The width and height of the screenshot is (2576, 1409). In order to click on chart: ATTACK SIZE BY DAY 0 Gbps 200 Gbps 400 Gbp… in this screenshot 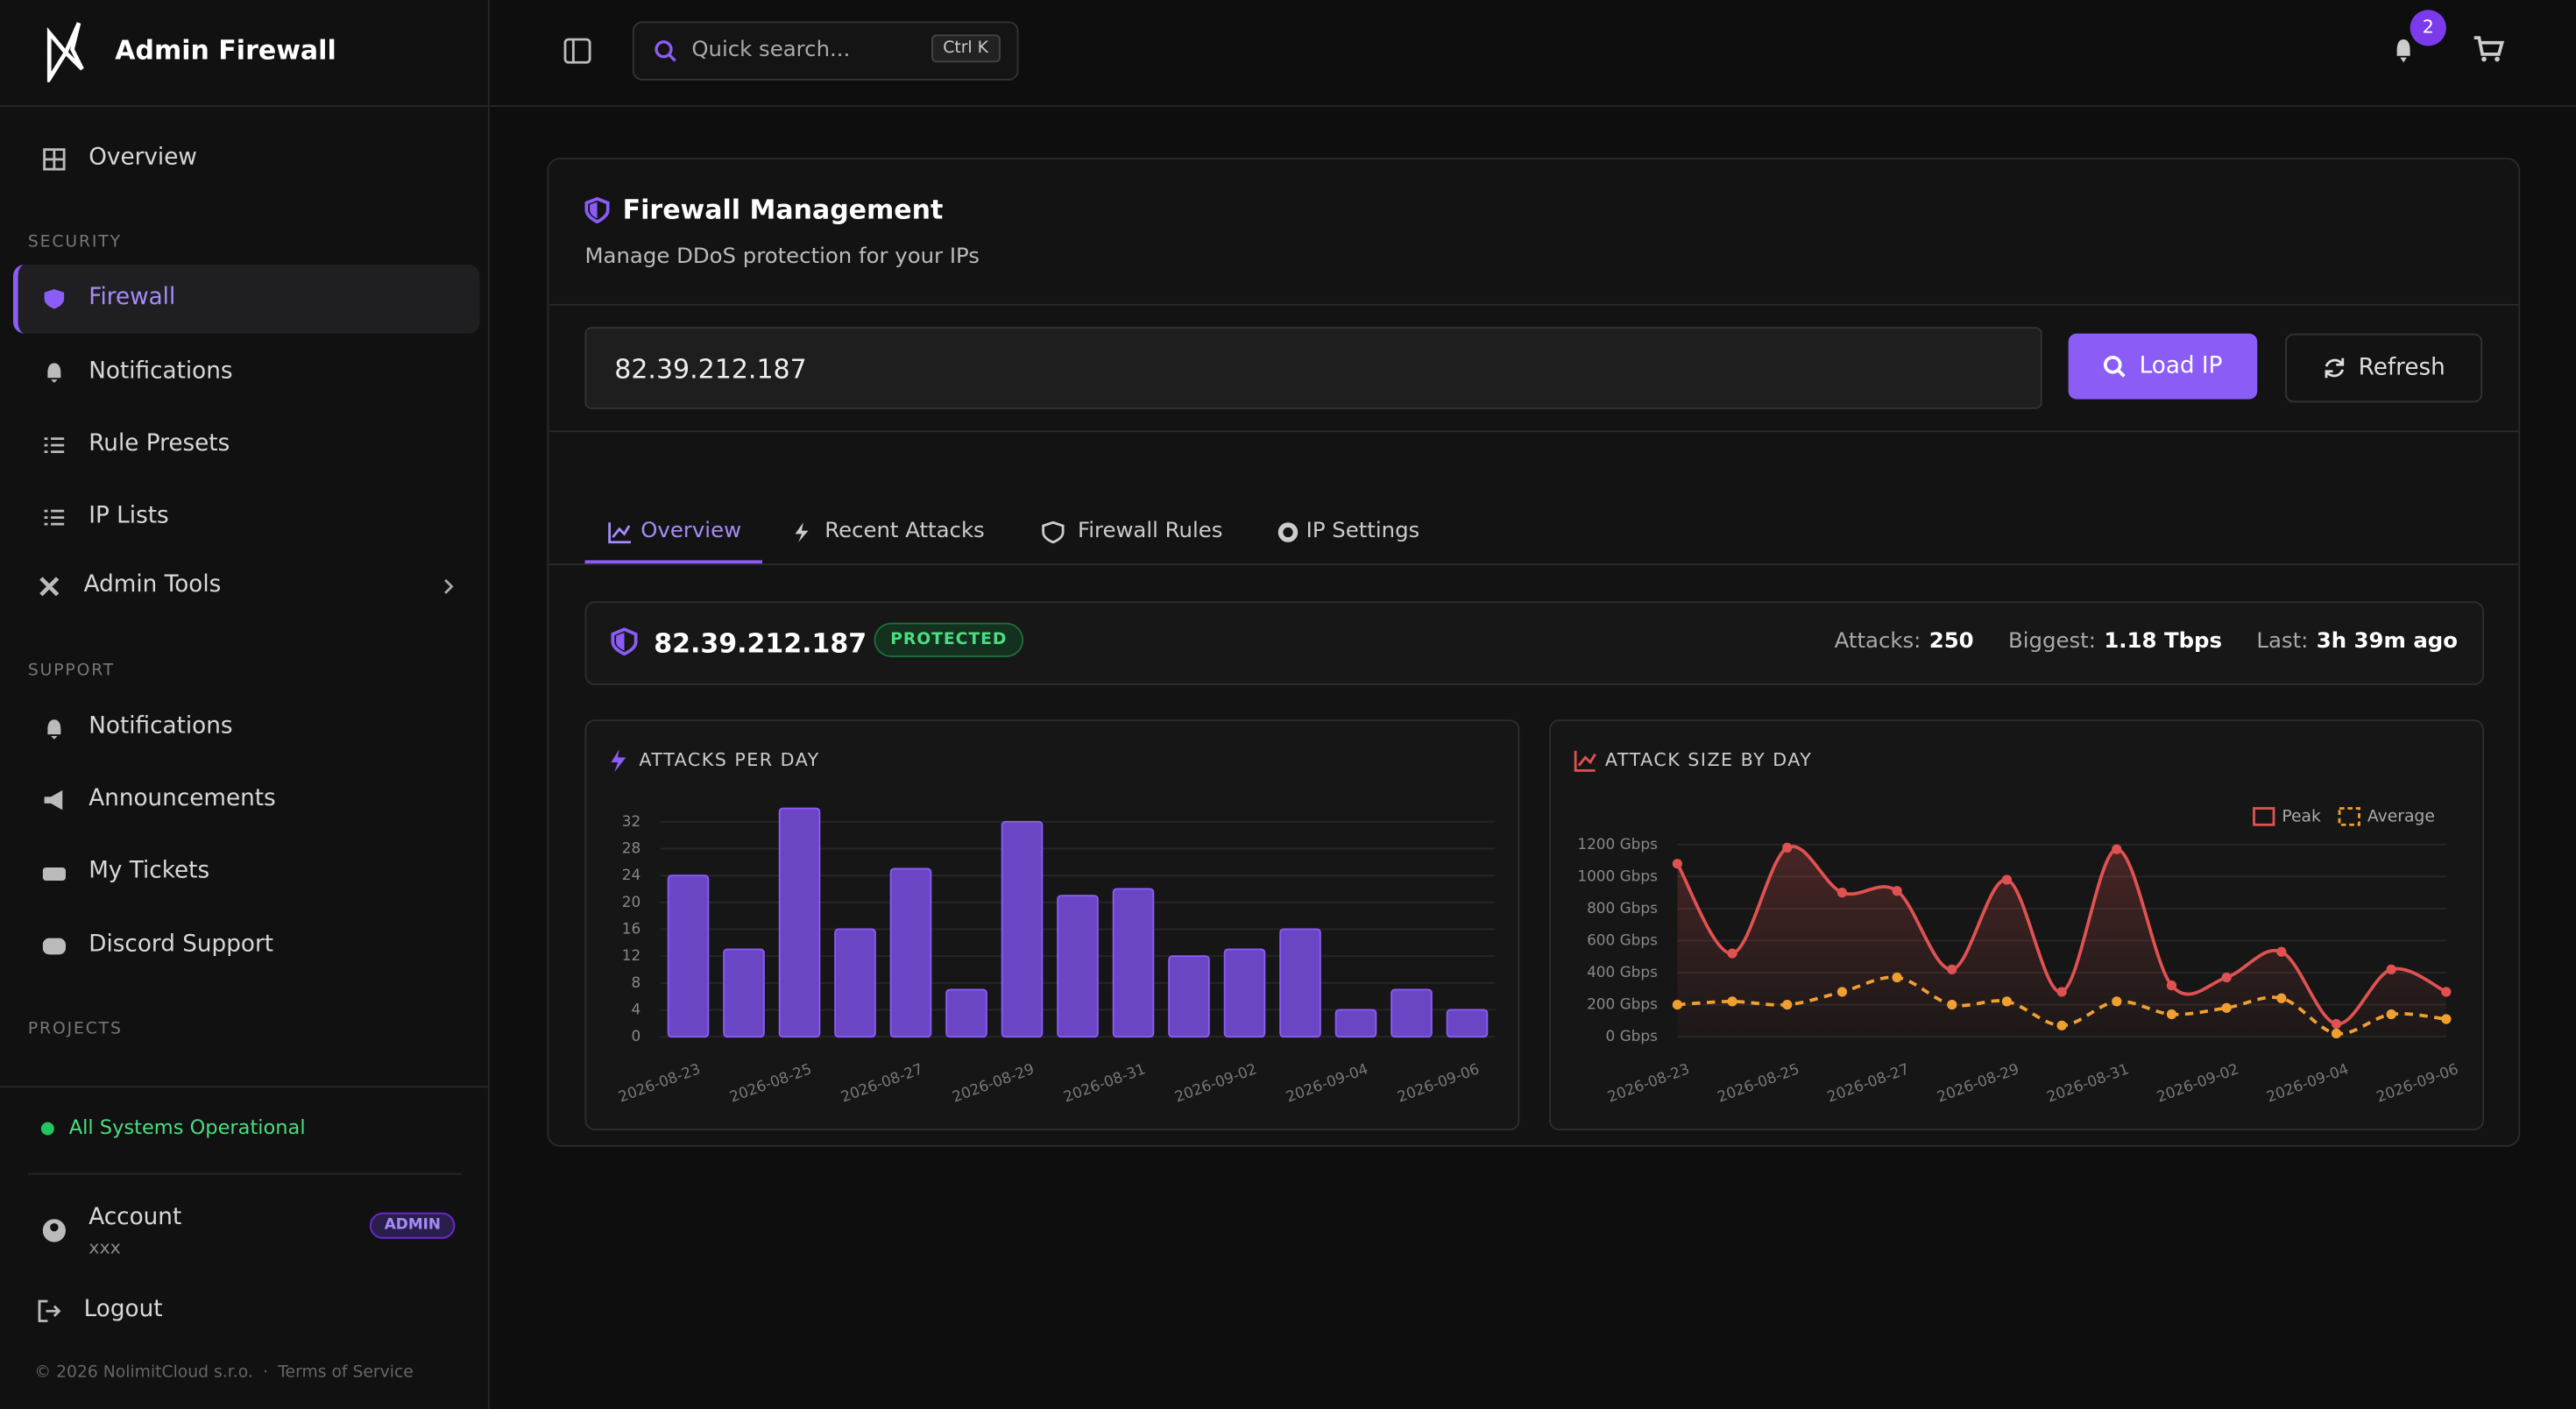, I will do `click(2016, 925)`.